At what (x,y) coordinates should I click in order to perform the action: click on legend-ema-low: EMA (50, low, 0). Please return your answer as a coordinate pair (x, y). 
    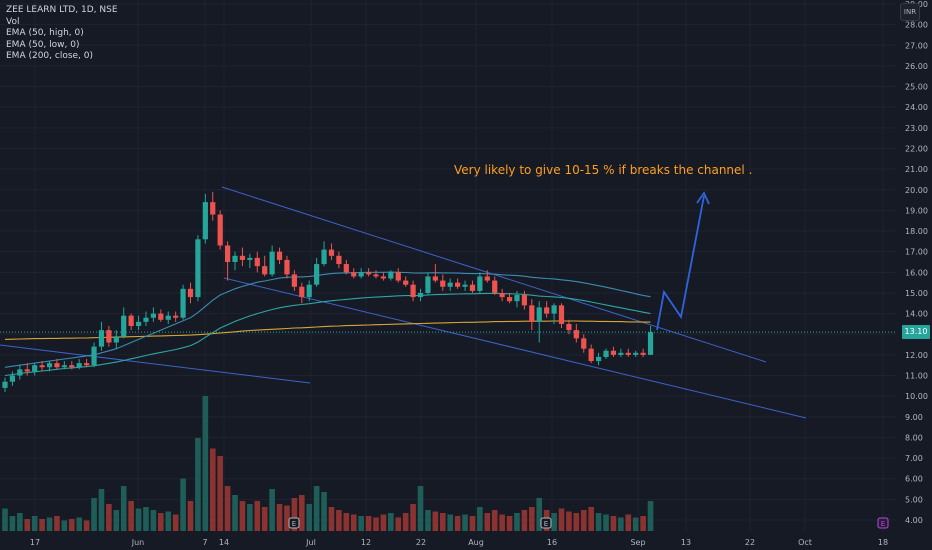
    Looking at the image, I should click on (43, 44).